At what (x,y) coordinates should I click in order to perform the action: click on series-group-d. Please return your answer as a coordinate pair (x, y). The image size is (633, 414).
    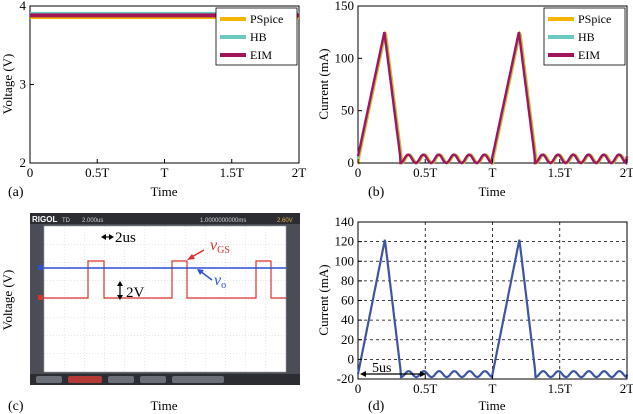
    Looking at the image, I should click on (492, 309).